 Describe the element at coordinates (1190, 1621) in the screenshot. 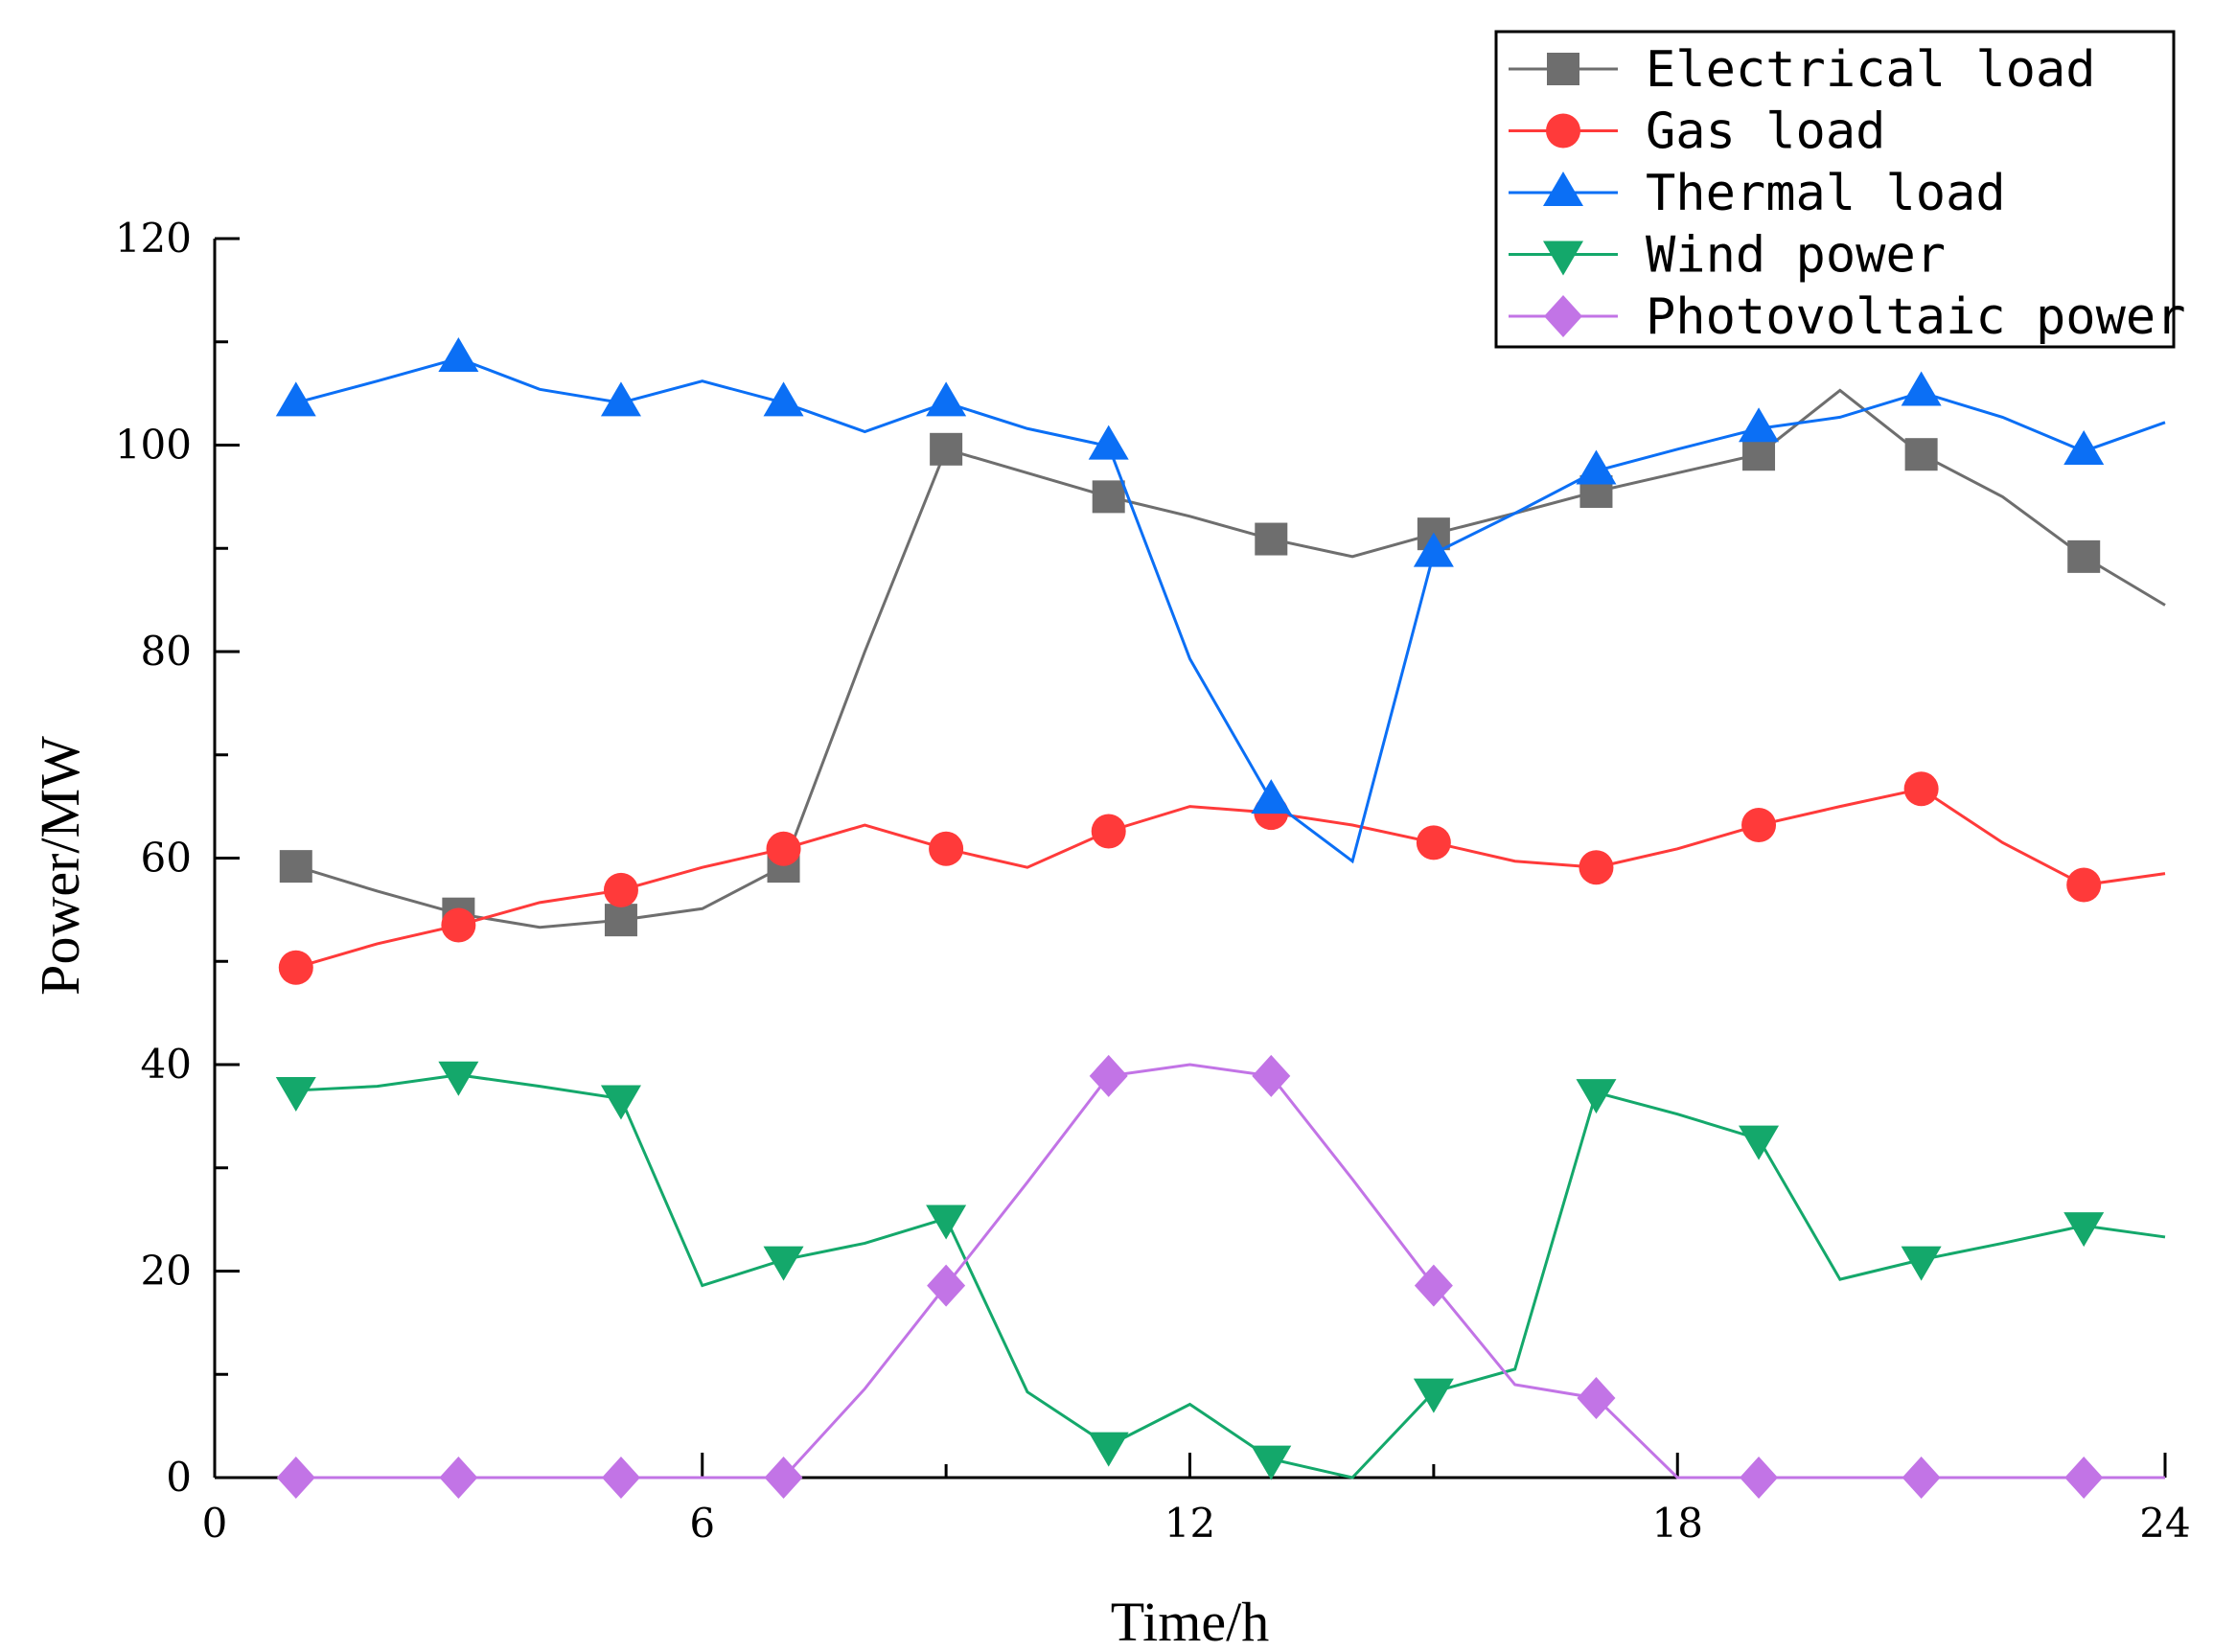

I see `x-axis-title: Time/h` at that location.